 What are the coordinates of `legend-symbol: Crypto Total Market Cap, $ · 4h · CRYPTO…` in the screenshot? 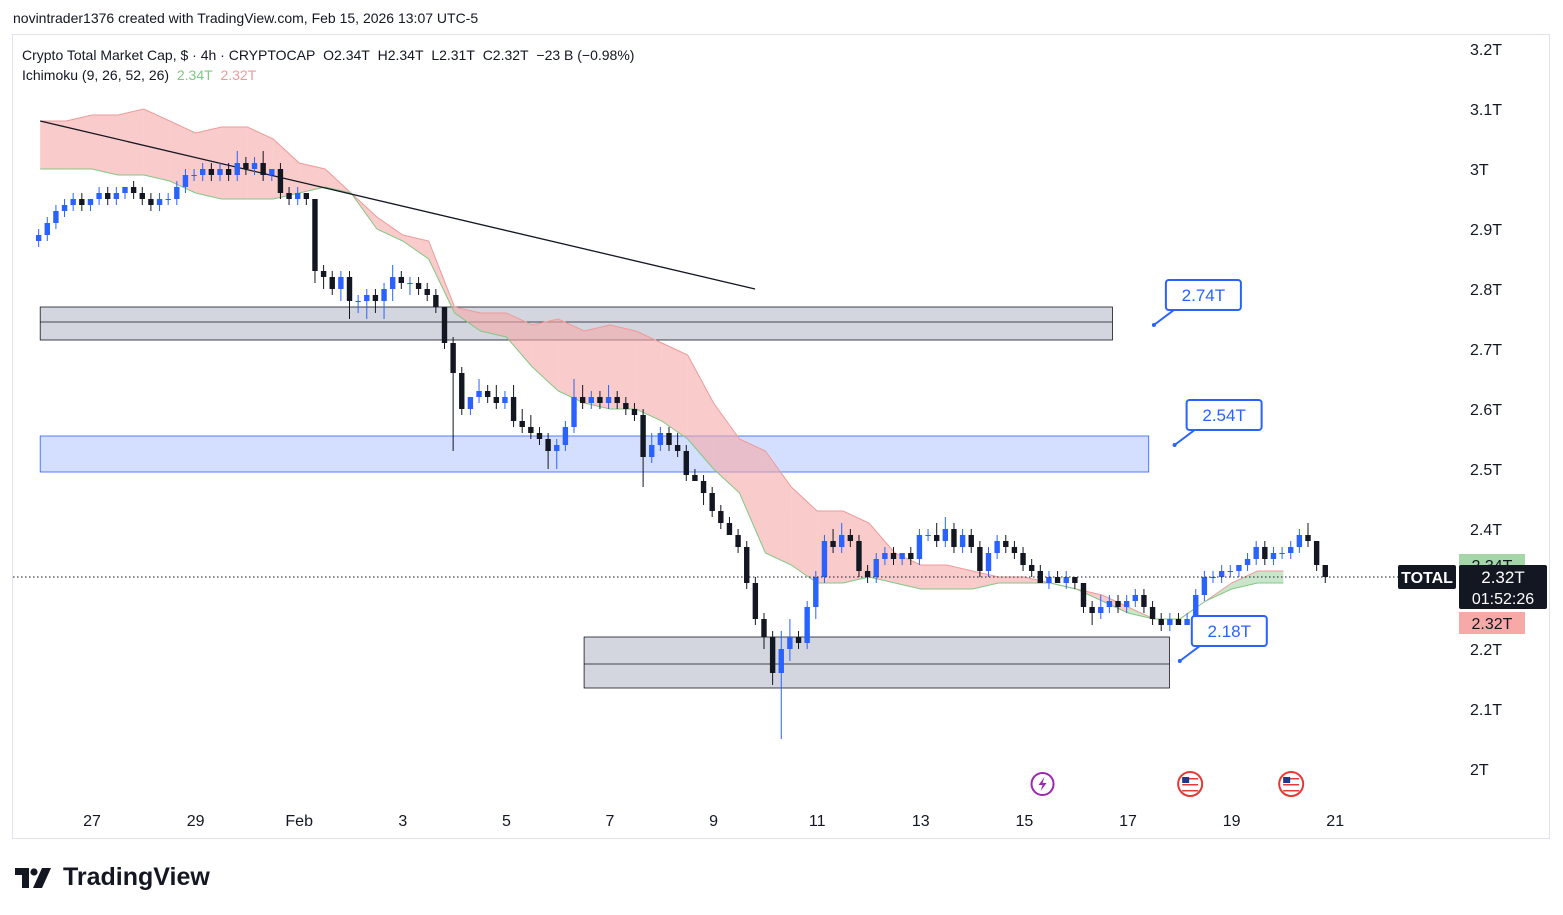 It's located at (169, 55).